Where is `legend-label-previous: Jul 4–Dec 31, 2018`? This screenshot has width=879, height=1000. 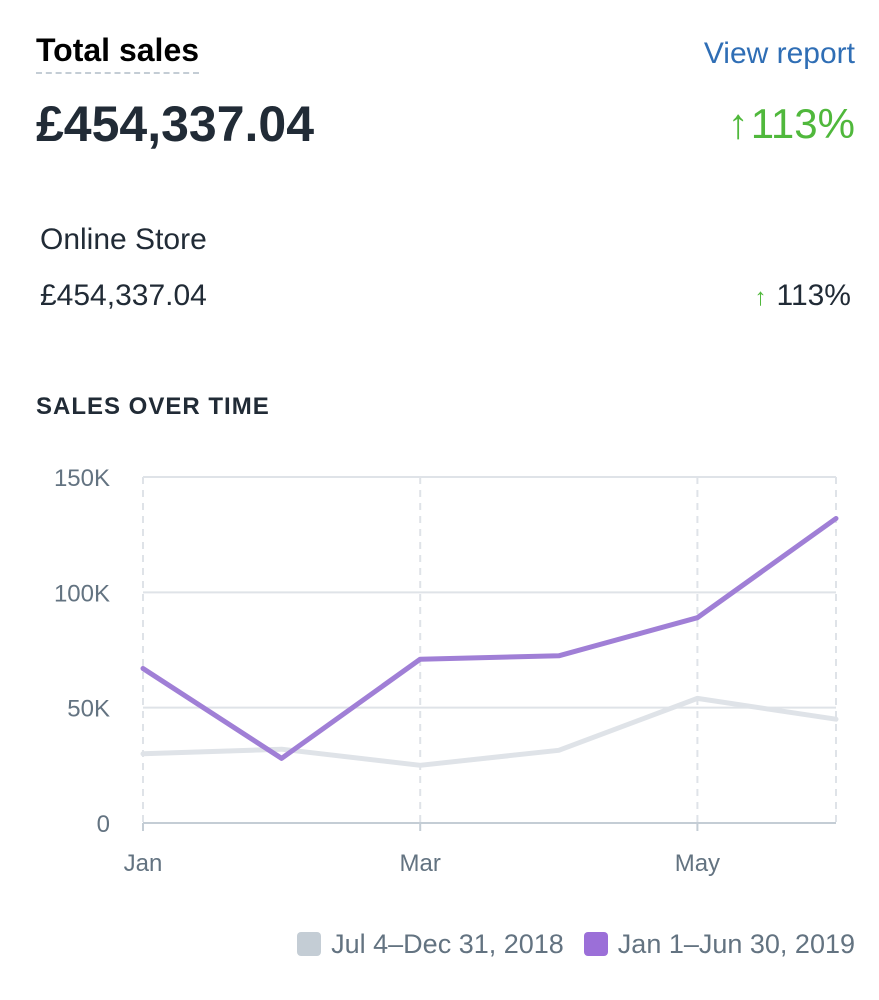
legend-label-previous: Jul 4–Dec 31, 2018 is located at coordinates (447, 944).